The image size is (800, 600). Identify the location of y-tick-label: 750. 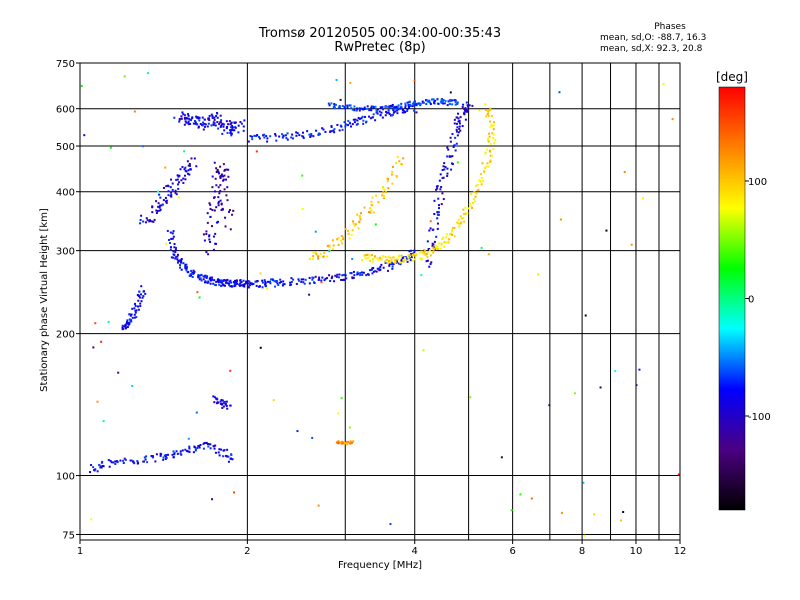
(65, 64).